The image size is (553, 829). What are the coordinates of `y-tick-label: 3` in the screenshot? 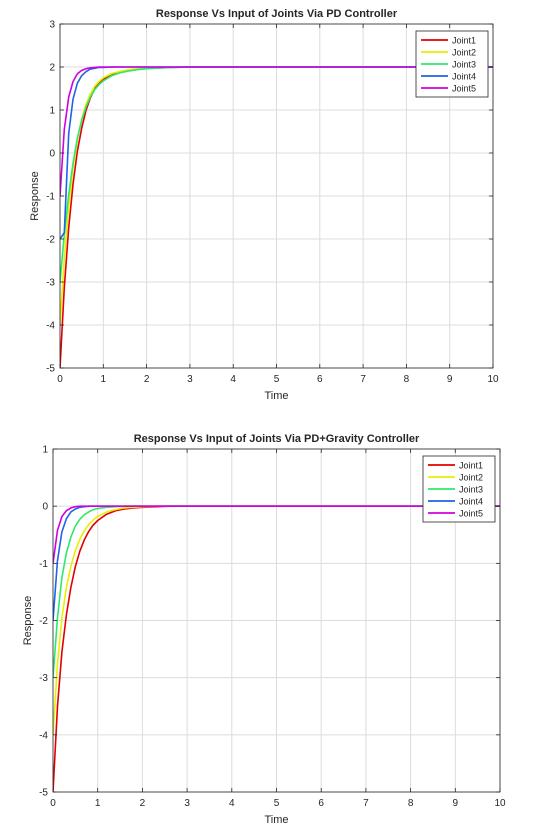 It's located at (52, 25).